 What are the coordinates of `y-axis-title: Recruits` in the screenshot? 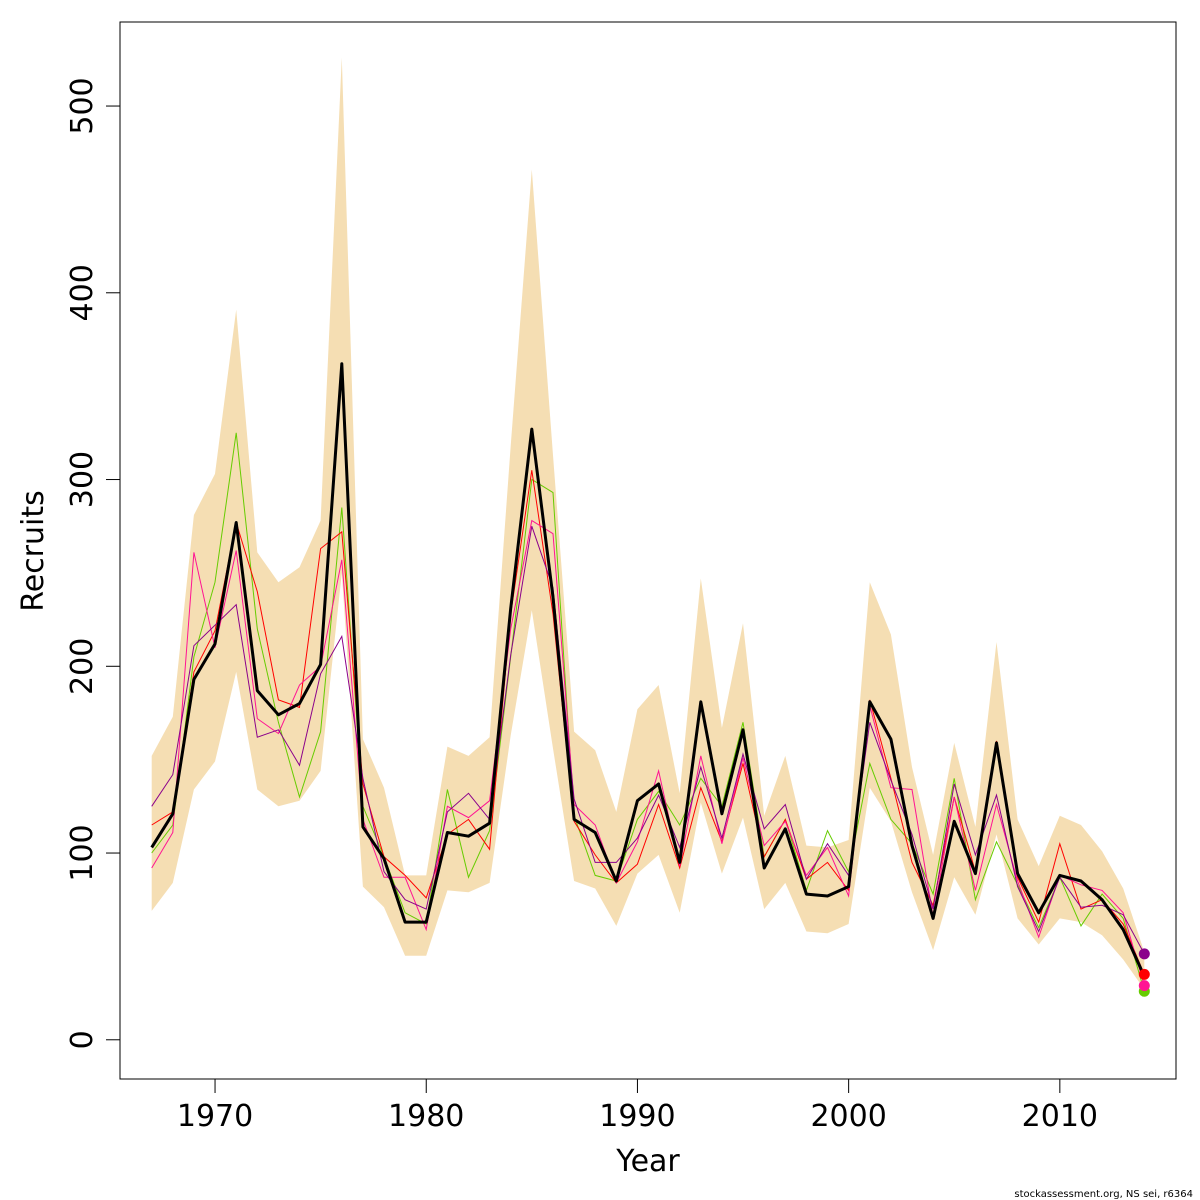 It's located at (33, 551).